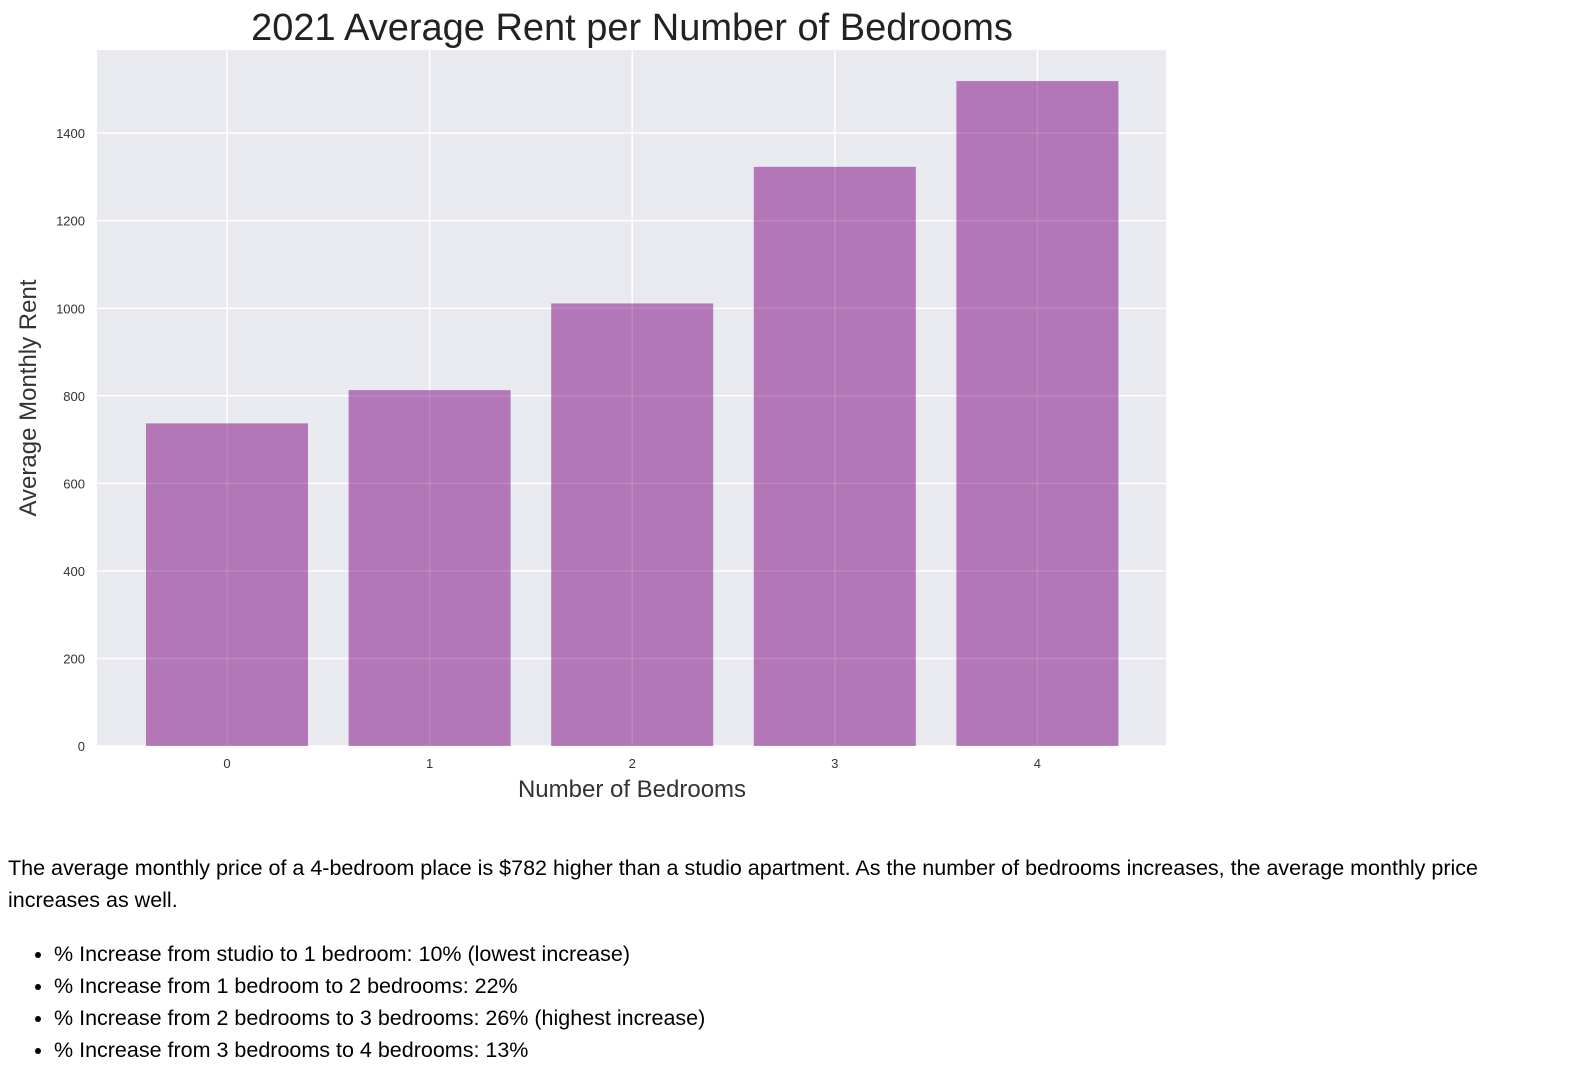 The height and width of the screenshot is (1080, 1570). What do you see at coordinates (74, 571) in the screenshot?
I see `y-tick-label: 400` at bounding box center [74, 571].